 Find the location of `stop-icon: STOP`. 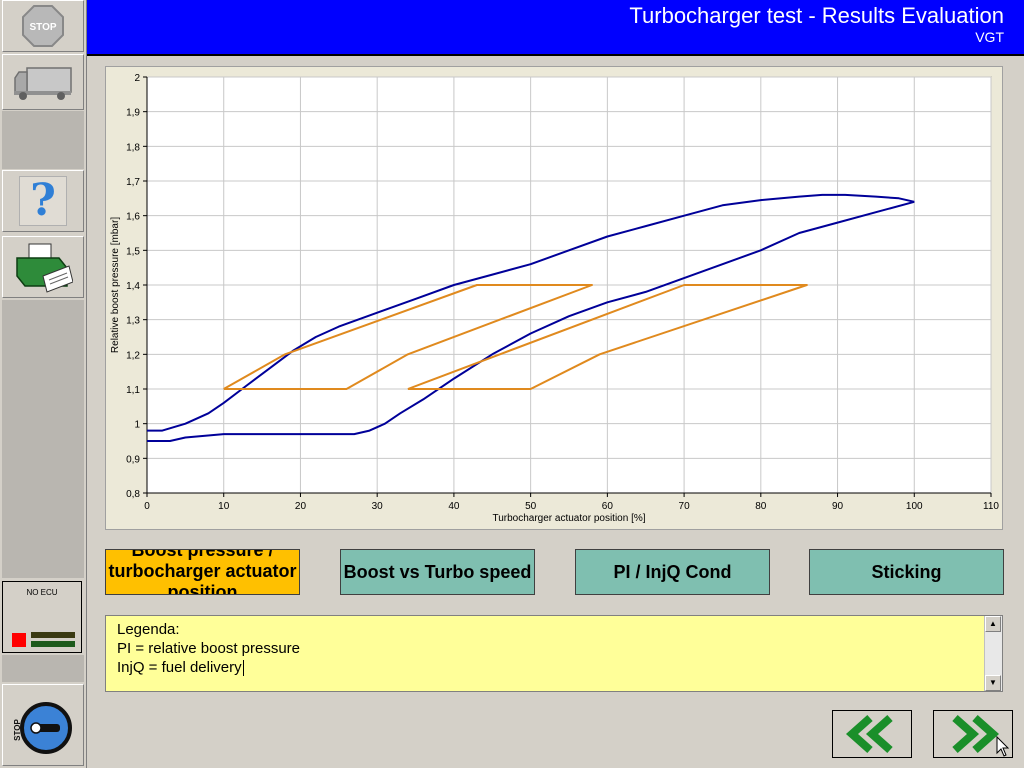

stop-icon: STOP is located at coordinates (43, 26).